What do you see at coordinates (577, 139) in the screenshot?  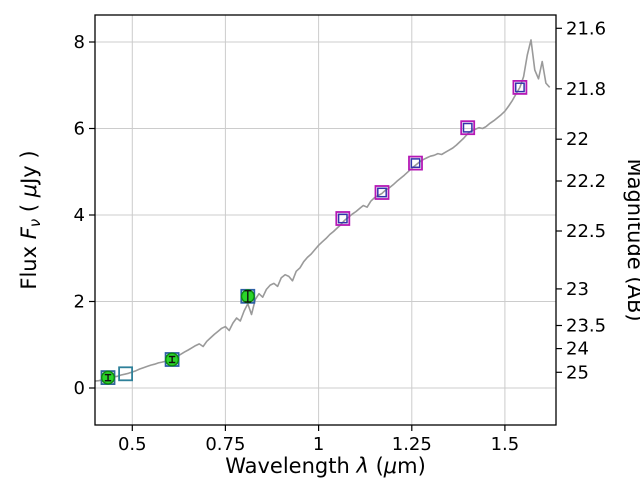 I see `y-right-tick-label: 22` at bounding box center [577, 139].